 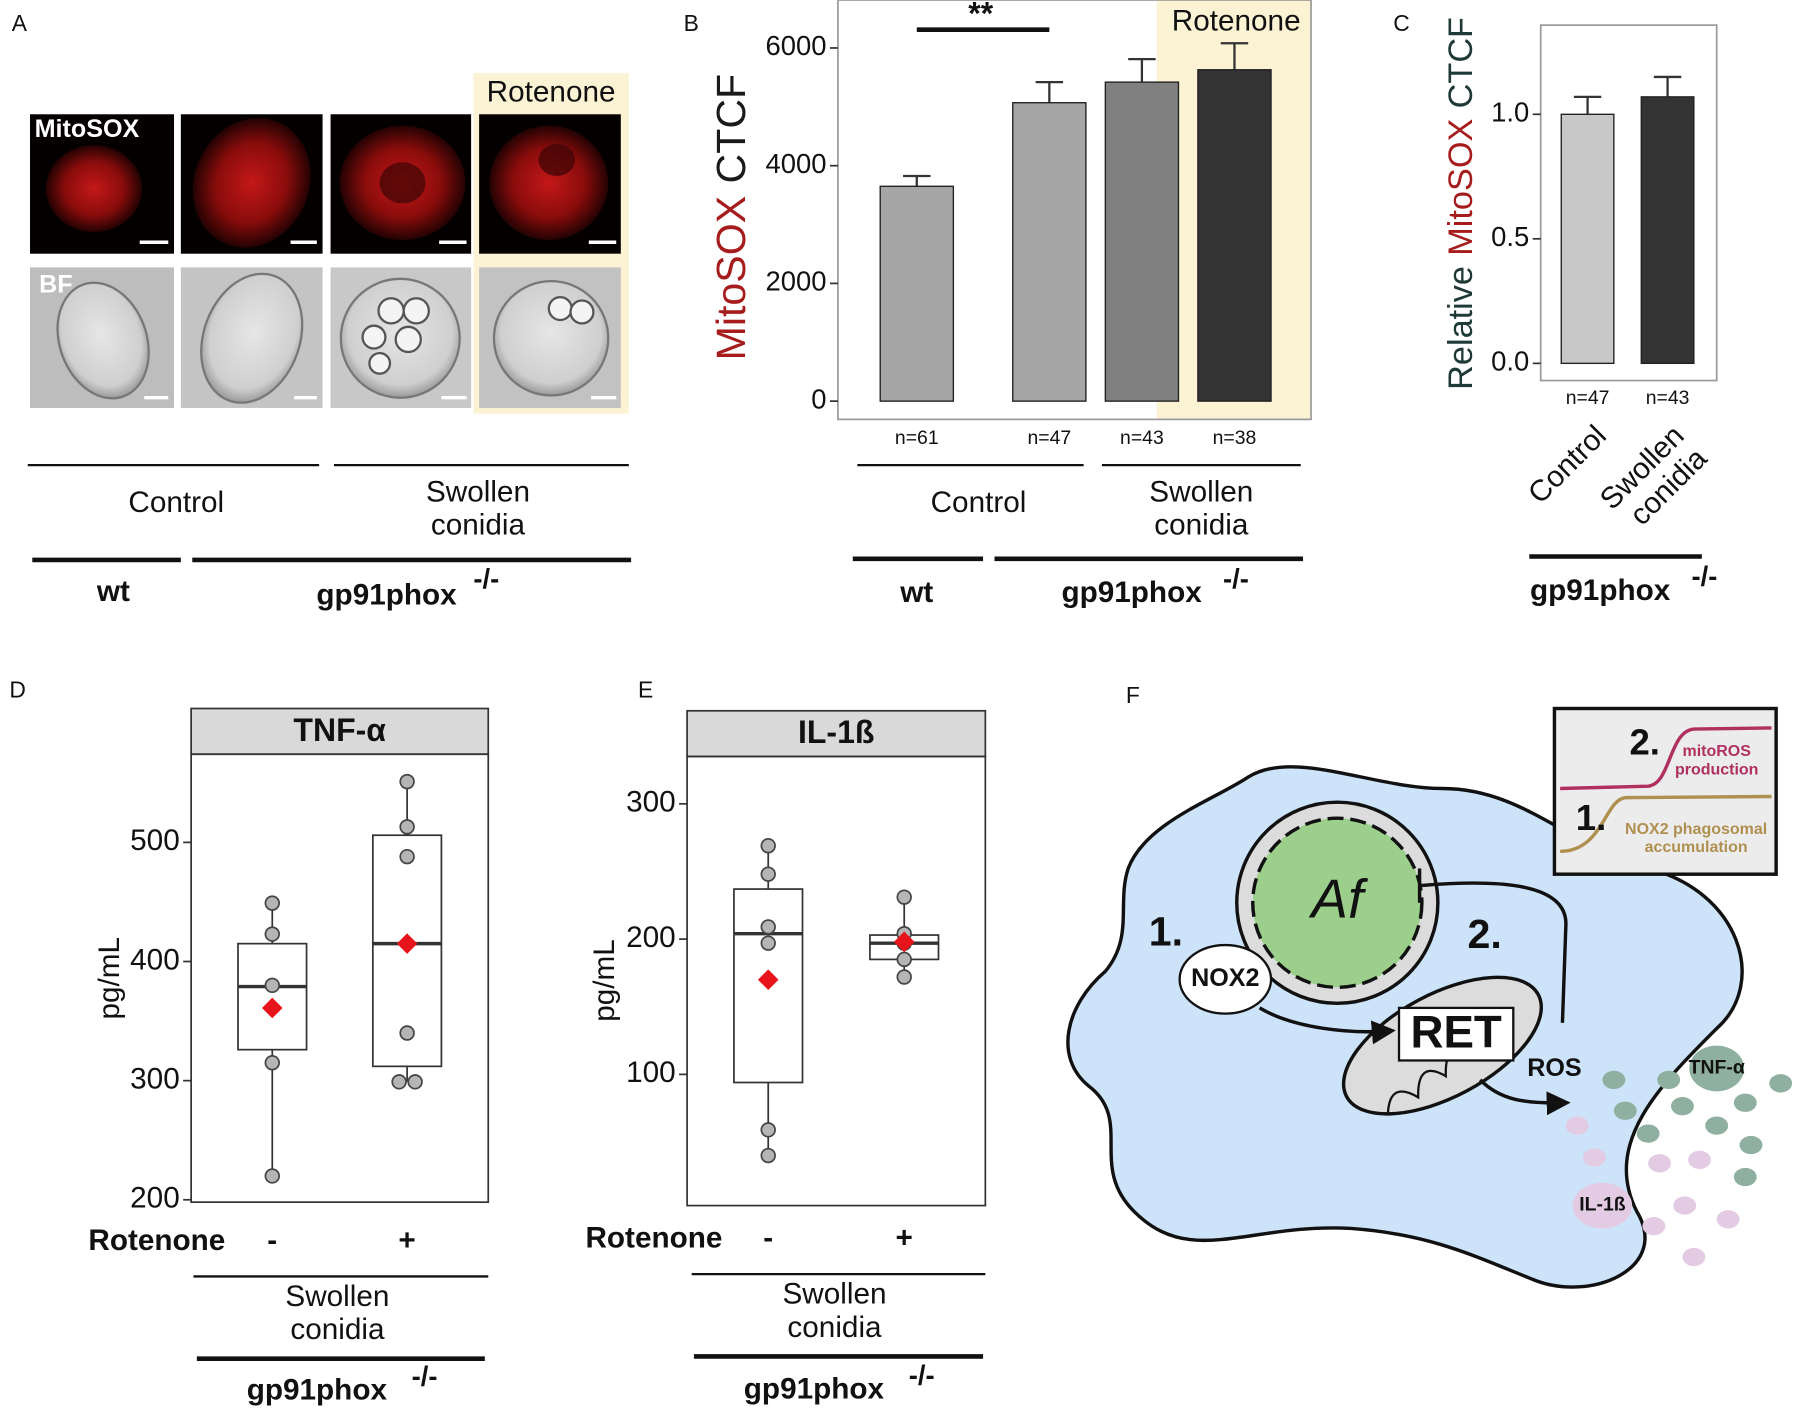 What do you see at coordinates (1696, 847) in the screenshot?
I see `inset-label: accumulation` at bounding box center [1696, 847].